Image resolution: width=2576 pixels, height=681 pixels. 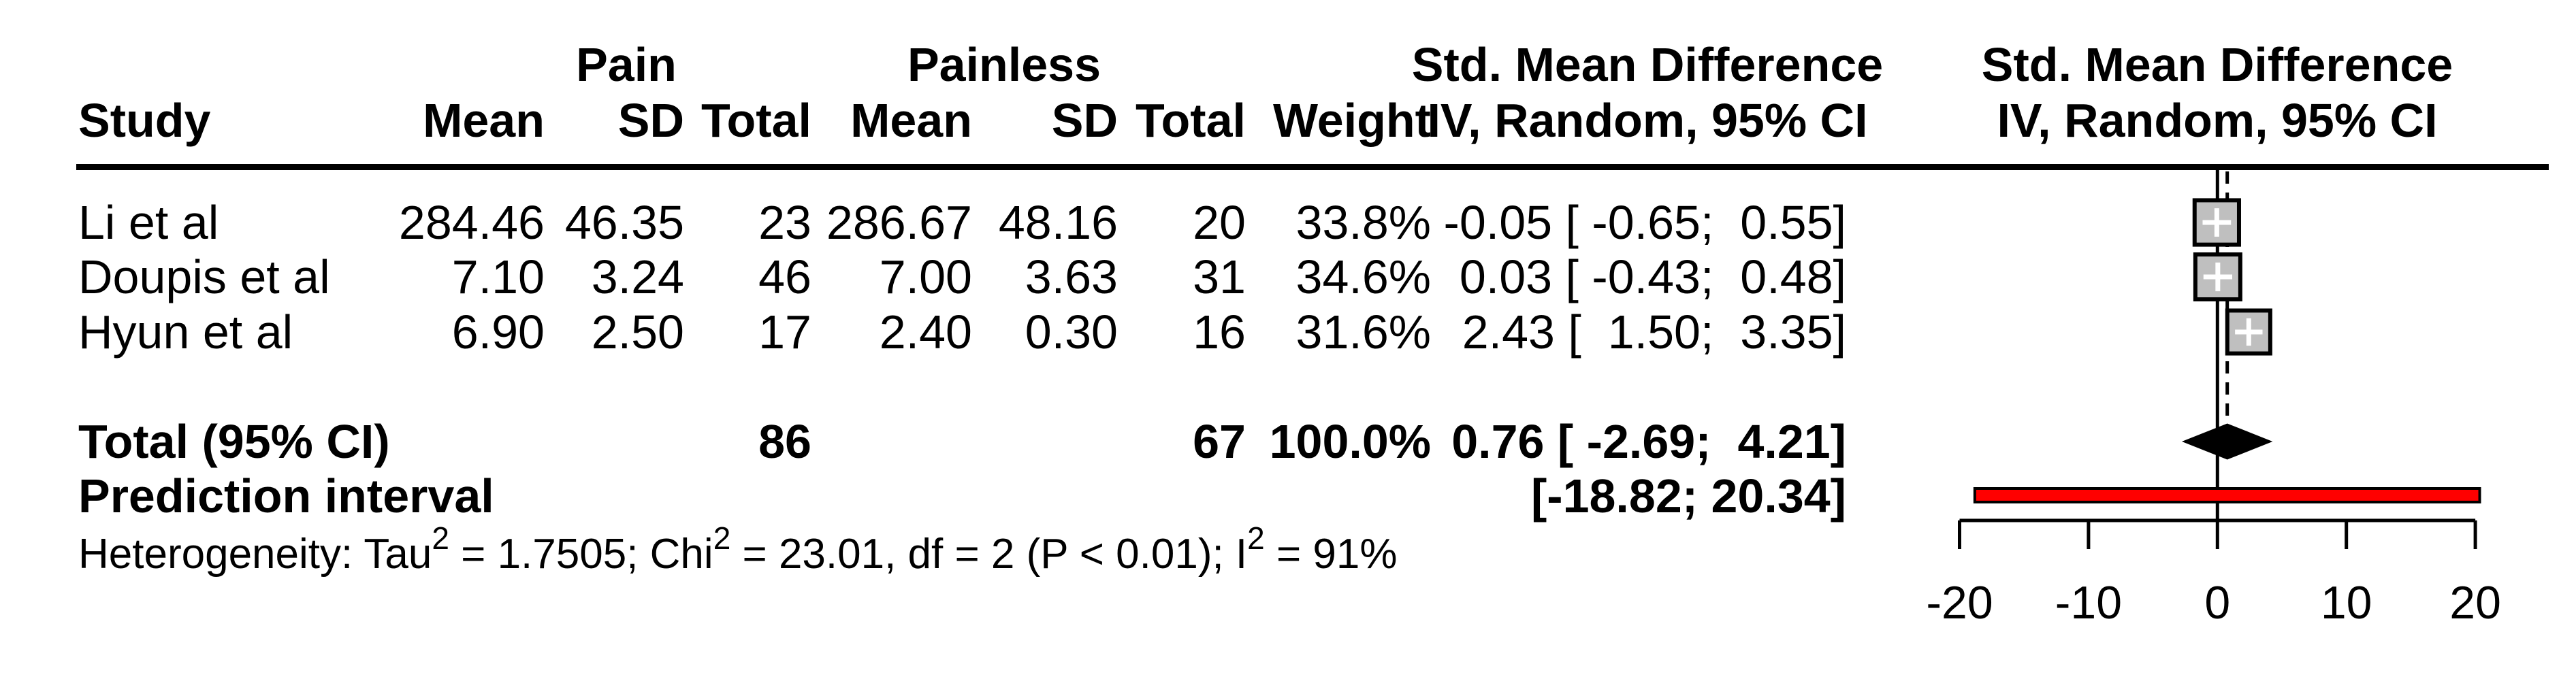 I want to click on column-header-pain-total: Total, so click(x=756, y=120).